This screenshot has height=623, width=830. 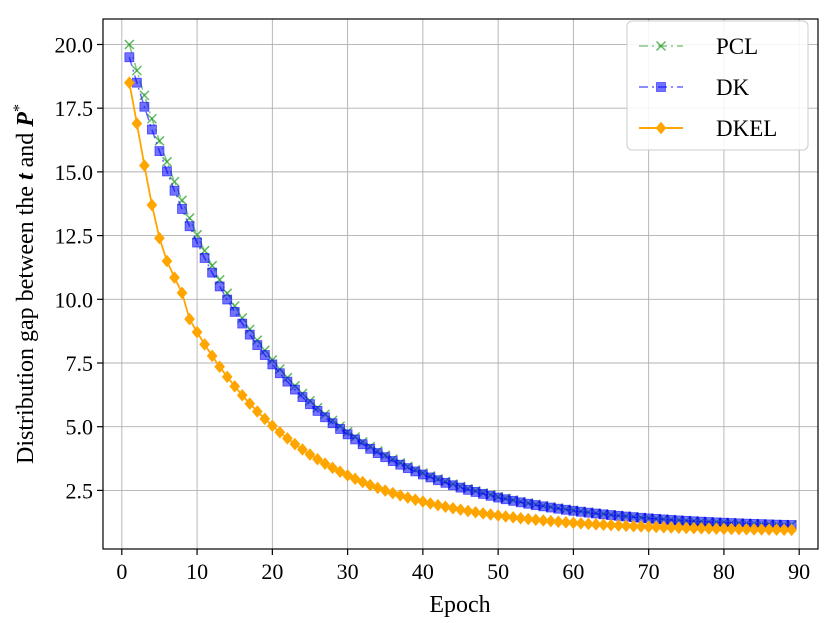 What do you see at coordinates (733, 87) in the screenshot?
I see `legend-label-dk: DK` at bounding box center [733, 87].